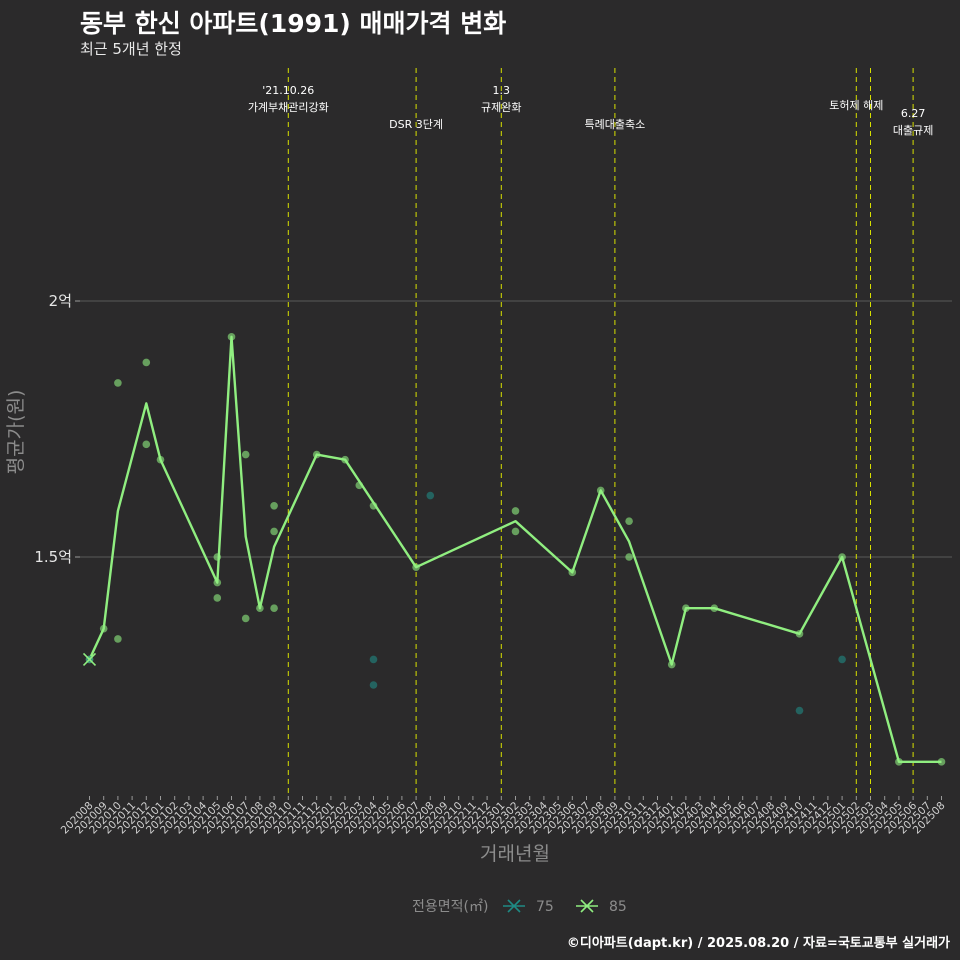 This screenshot has height=960, width=960. I want to click on first-point-marker, so click(89, 659).